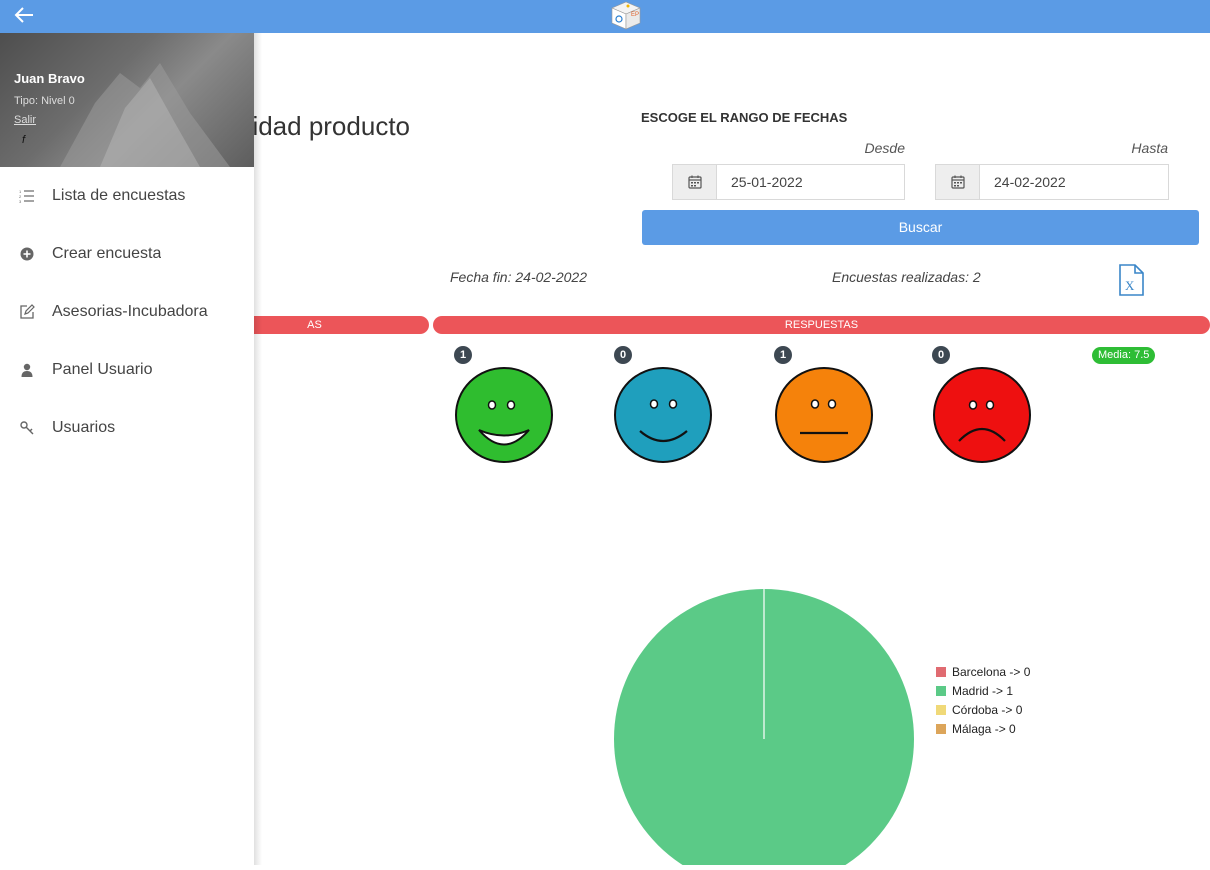  I want to click on end-date-text: Fecha fin: 24-02-2022, so click(518, 277).